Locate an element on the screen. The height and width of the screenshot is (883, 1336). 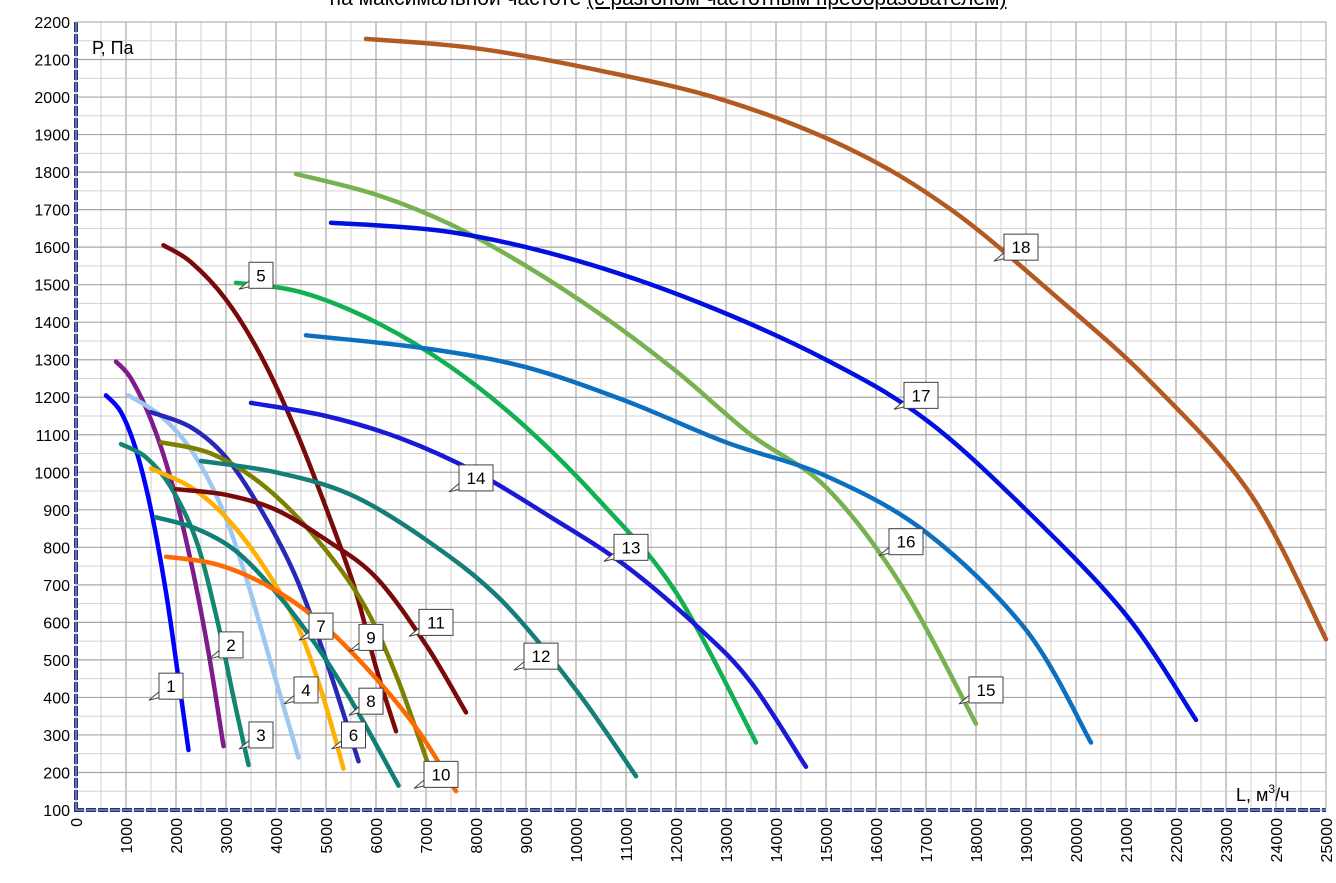
x-tick-label: 19000 is located at coordinates (1027, 840).